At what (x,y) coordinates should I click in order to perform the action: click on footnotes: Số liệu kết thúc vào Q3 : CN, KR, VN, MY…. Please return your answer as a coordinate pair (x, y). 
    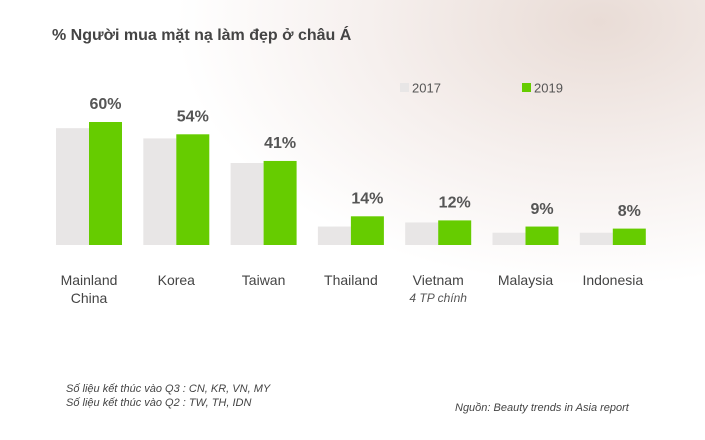
    Looking at the image, I should click on (168, 396).